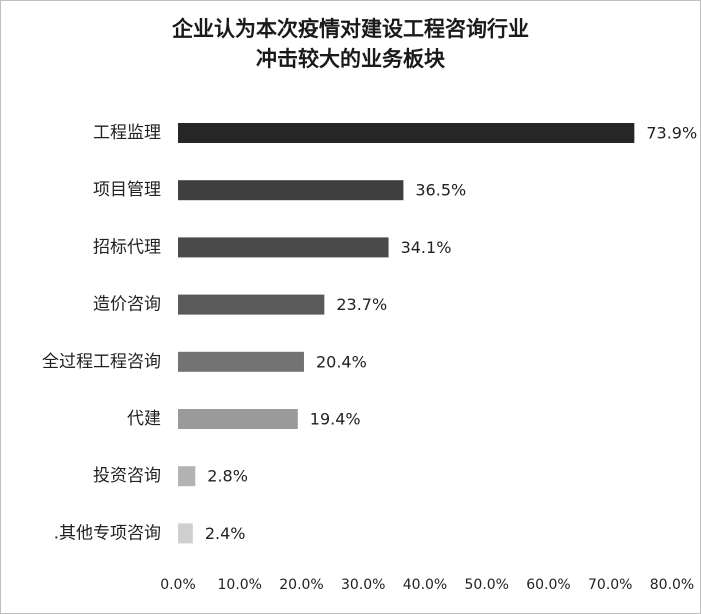 The width and height of the screenshot is (701, 614). I want to click on value-label-0: 73.9%, so click(671, 133).